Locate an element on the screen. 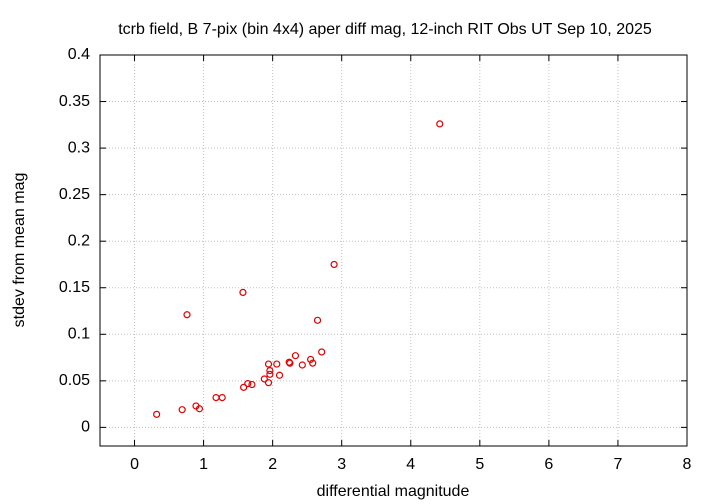  y-tick-label: 0.35 is located at coordinates (74, 101).